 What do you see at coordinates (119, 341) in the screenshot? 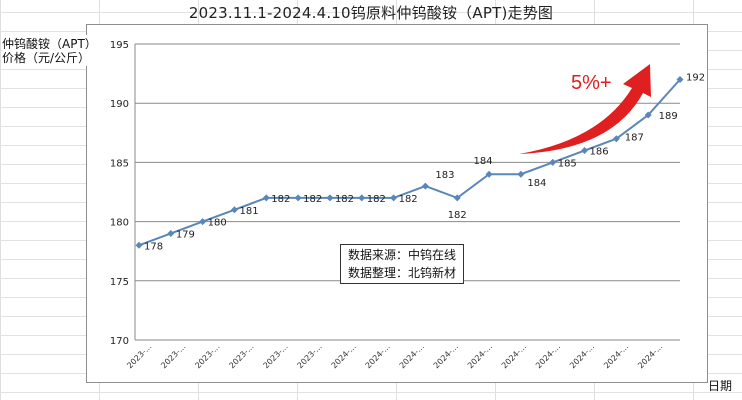
I see `y-tick-label-0: 170` at bounding box center [119, 341].